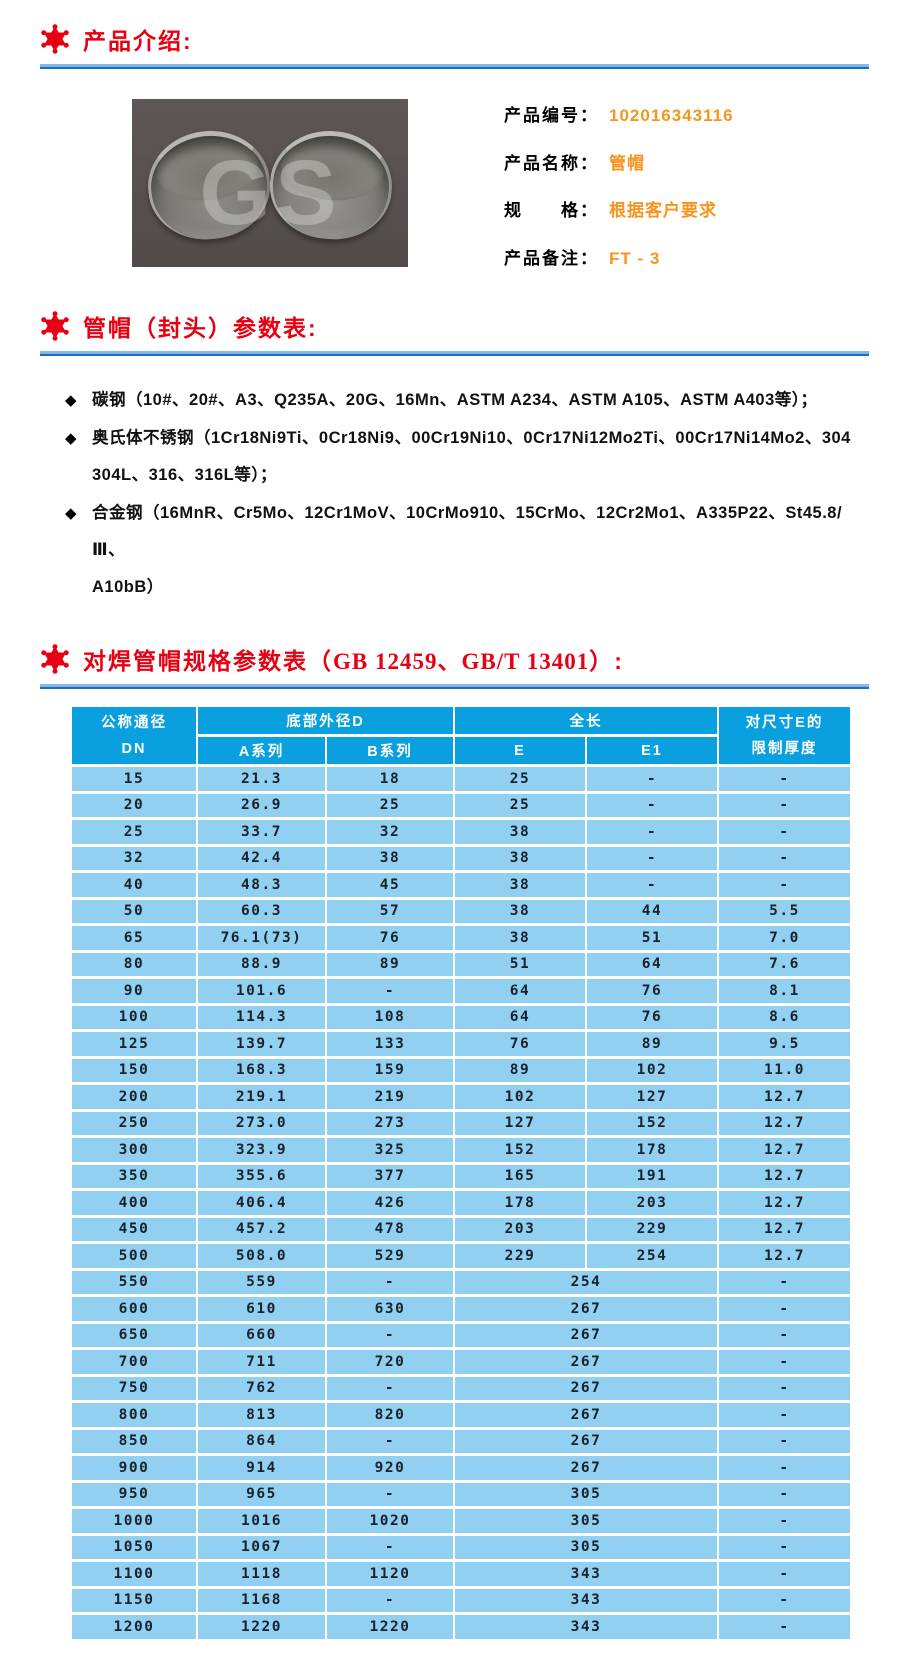  Describe the element at coordinates (784, 748) in the screenshot. I see `header-line: 限制厚度` at that location.